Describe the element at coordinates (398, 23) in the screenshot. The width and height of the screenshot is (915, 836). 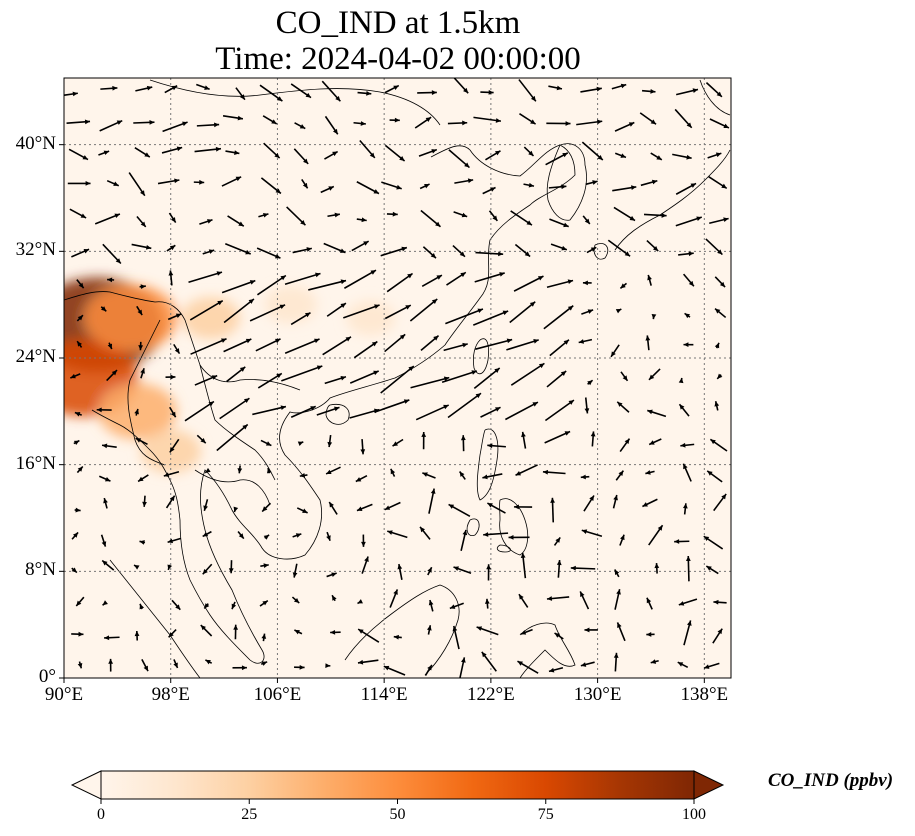
I see `map-title: CO_IND at 1.5km` at that location.